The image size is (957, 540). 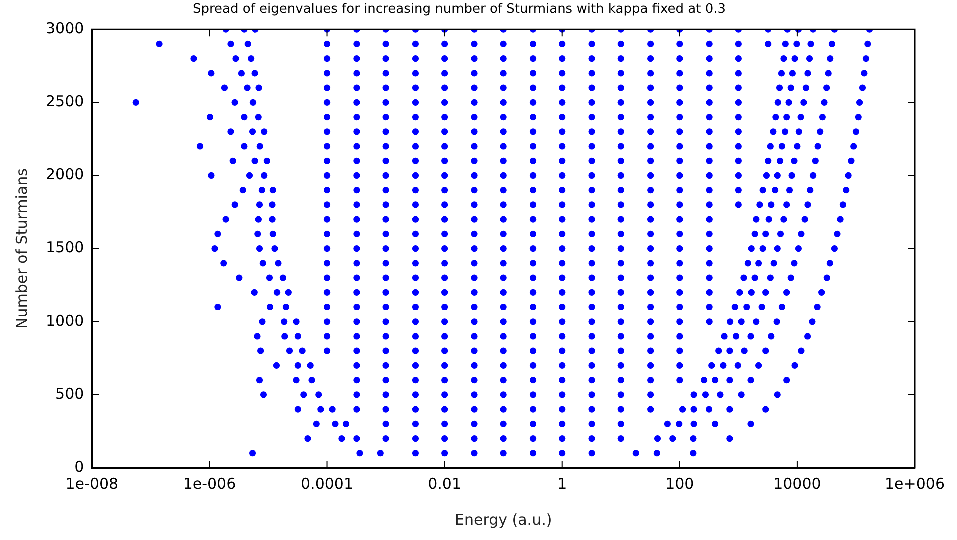 What do you see at coordinates (92, 483) in the screenshot?
I see `x-tick-label: 1e-008` at bounding box center [92, 483].